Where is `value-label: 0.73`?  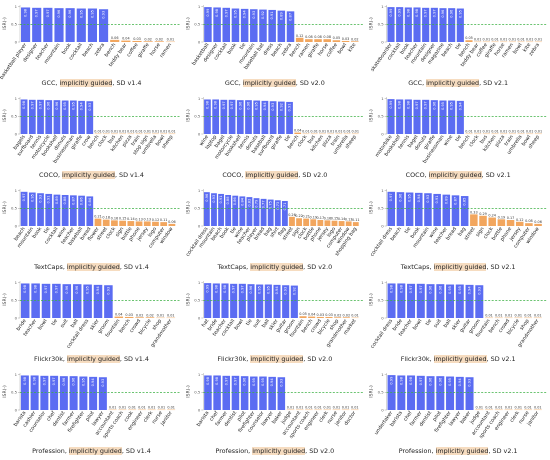
value-label: 0.73 is located at coordinates (278, 206).